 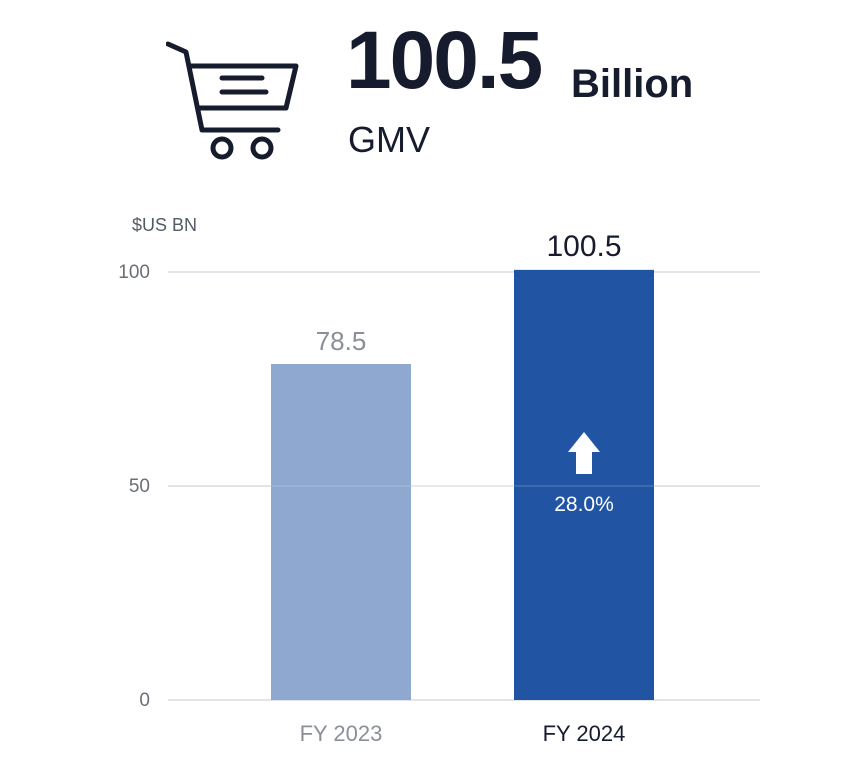 I want to click on y-axis-unit-label: $US BN, so click(x=164, y=225).